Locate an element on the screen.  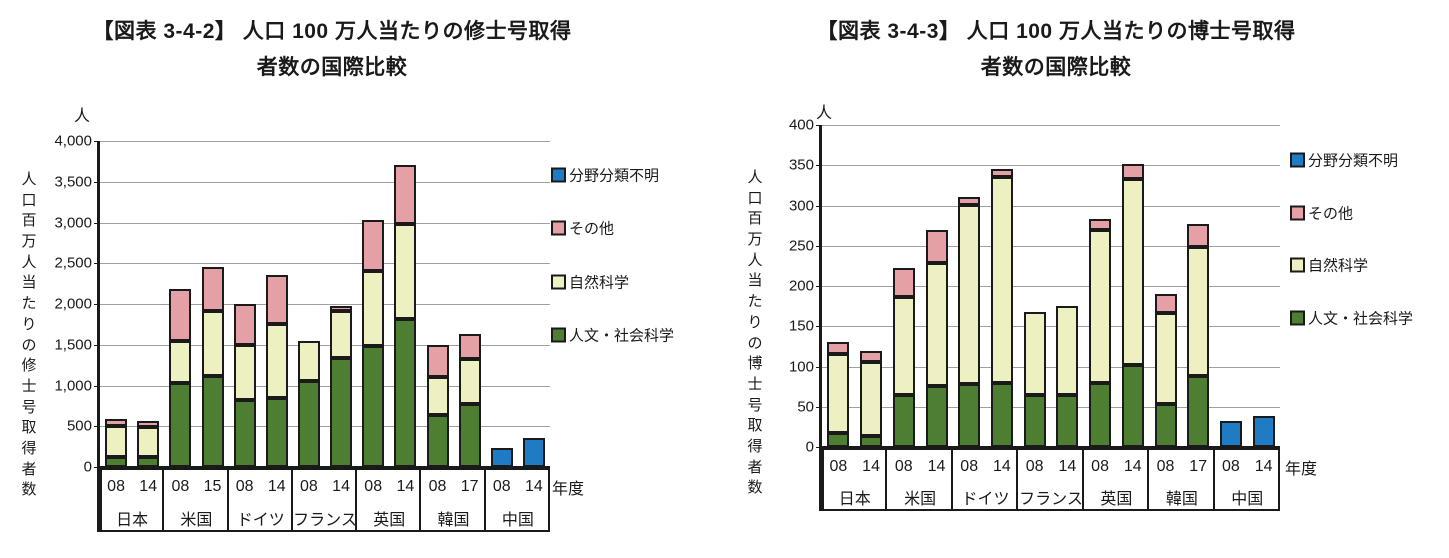
bar-segment-中国-14 is located at coordinates (1263, 431).